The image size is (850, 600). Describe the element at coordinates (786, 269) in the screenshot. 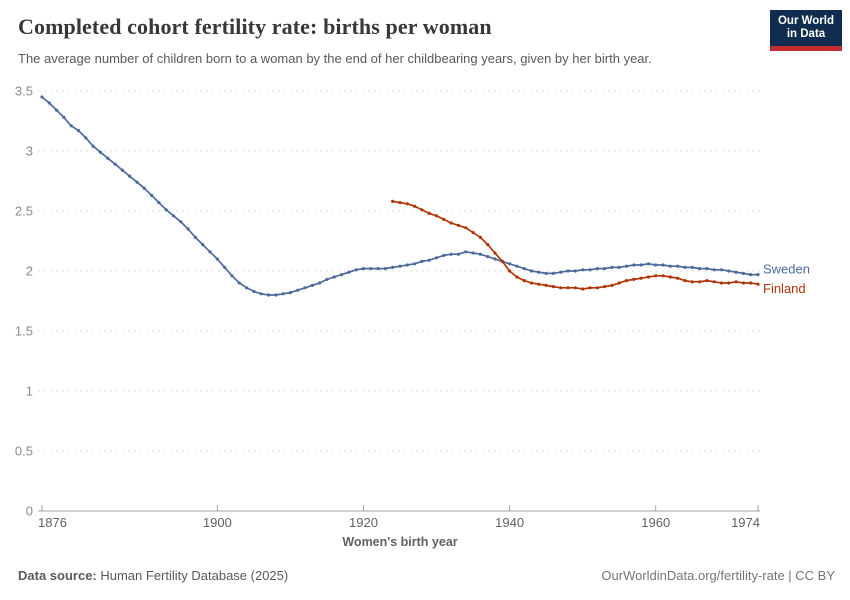

I see `series-label-sweden: Sweden` at that location.